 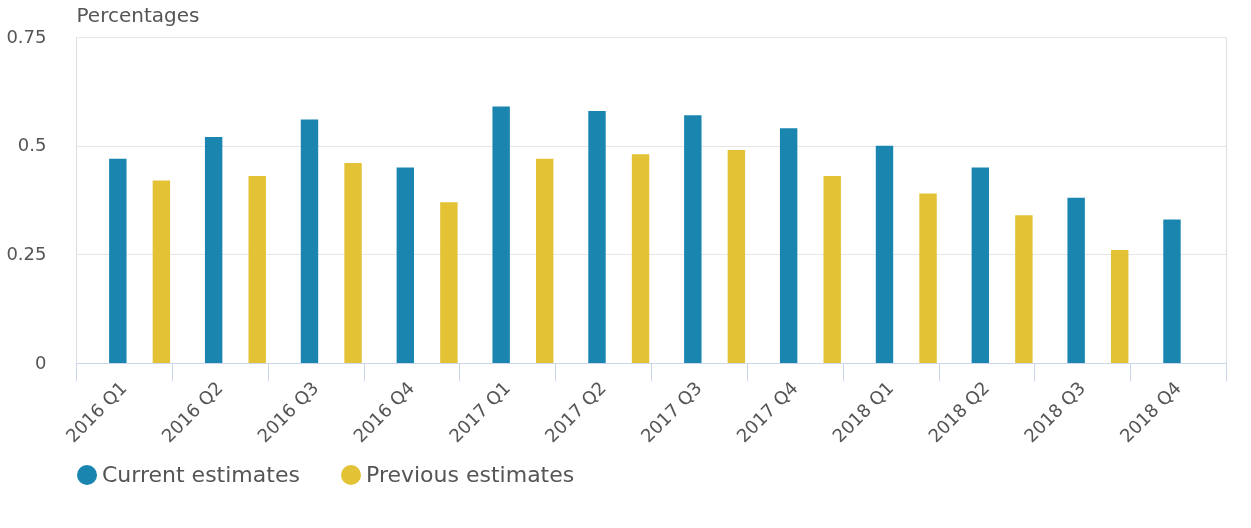 I want to click on y-axis-title: Percentages, so click(x=138, y=14).